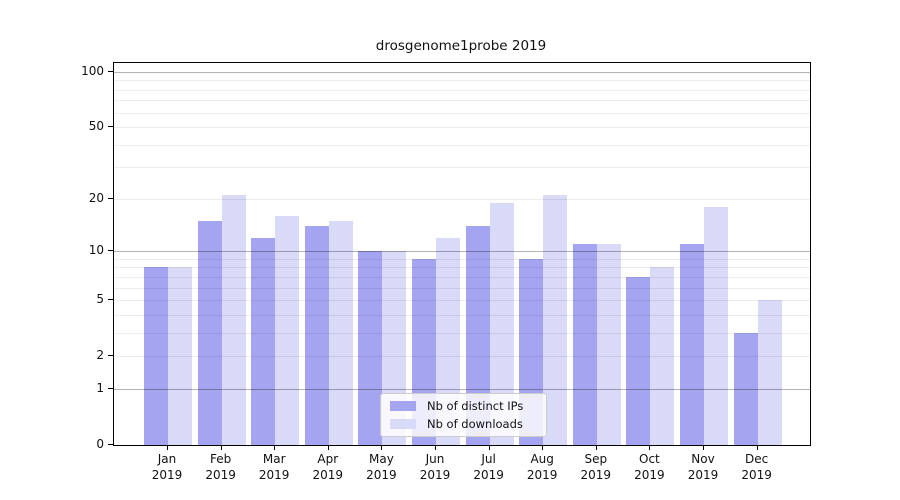  I want to click on x-tick-jul, so click(489, 447).